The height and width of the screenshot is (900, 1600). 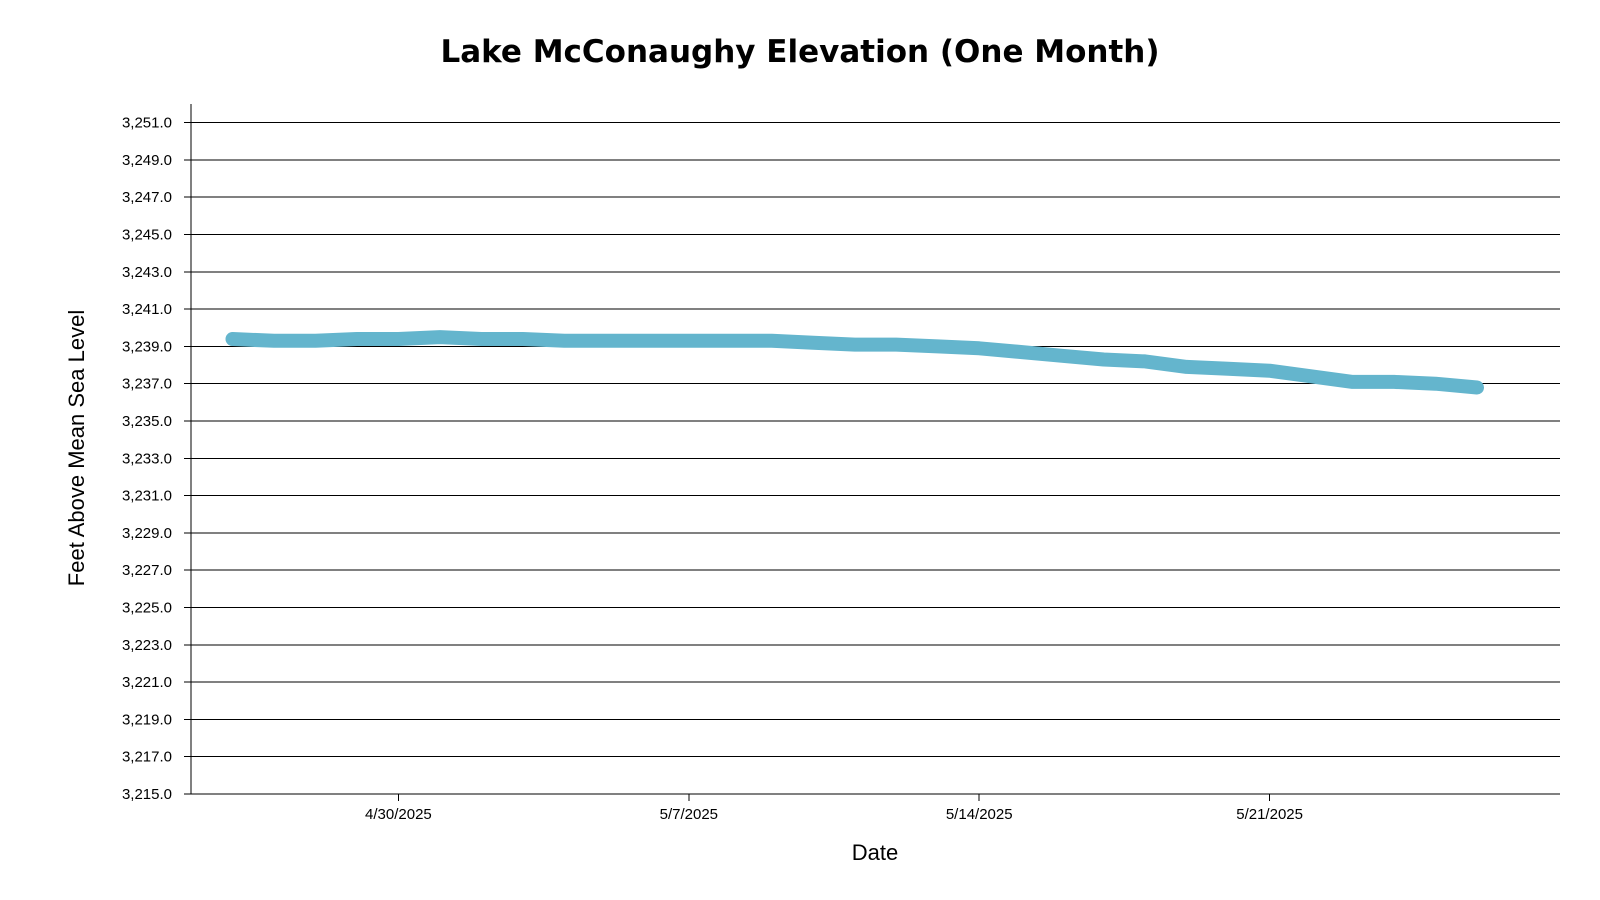 I want to click on y-tick-label: 3,223.0, so click(x=147, y=645).